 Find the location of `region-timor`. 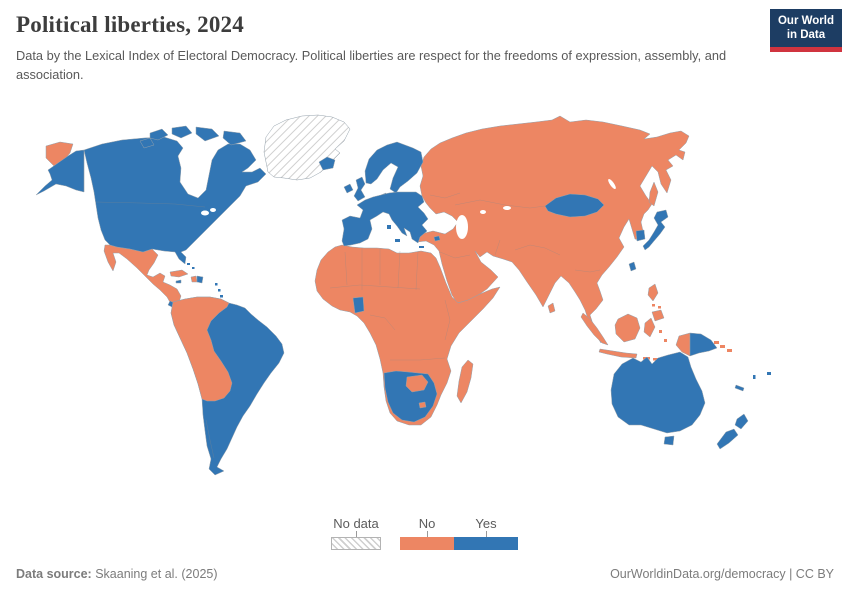

region-timor is located at coordinates (656, 359).